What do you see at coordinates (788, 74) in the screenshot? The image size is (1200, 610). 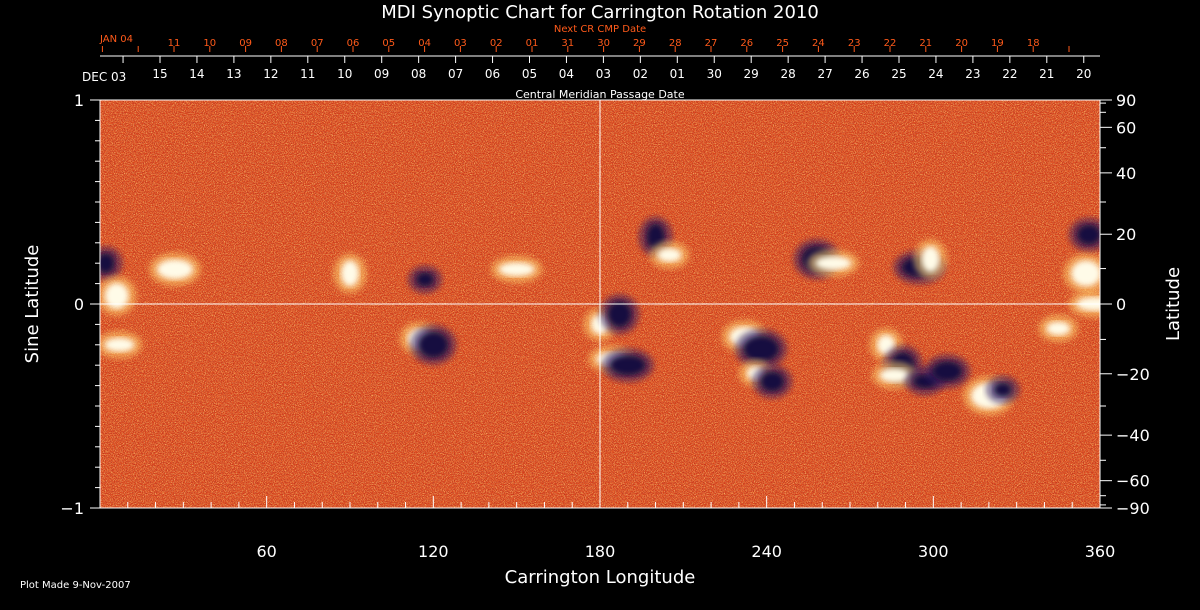 I see `cmp-date-label: 28` at bounding box center [788, 74].